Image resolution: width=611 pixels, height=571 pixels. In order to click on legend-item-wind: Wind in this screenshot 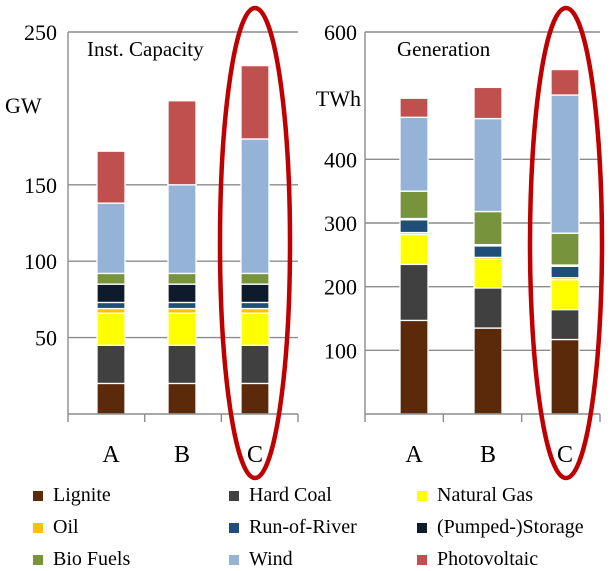, I will do `click(261, 559)`.